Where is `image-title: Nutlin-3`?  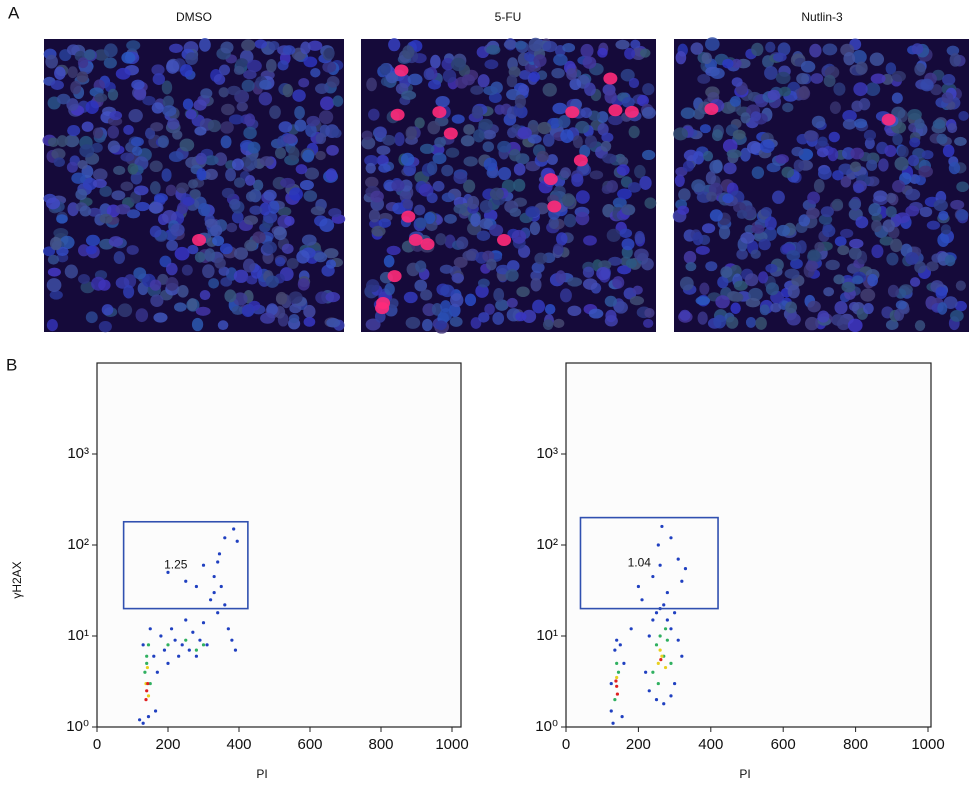
image-title: Nutlin-3 is located at coordinates (822, 17).